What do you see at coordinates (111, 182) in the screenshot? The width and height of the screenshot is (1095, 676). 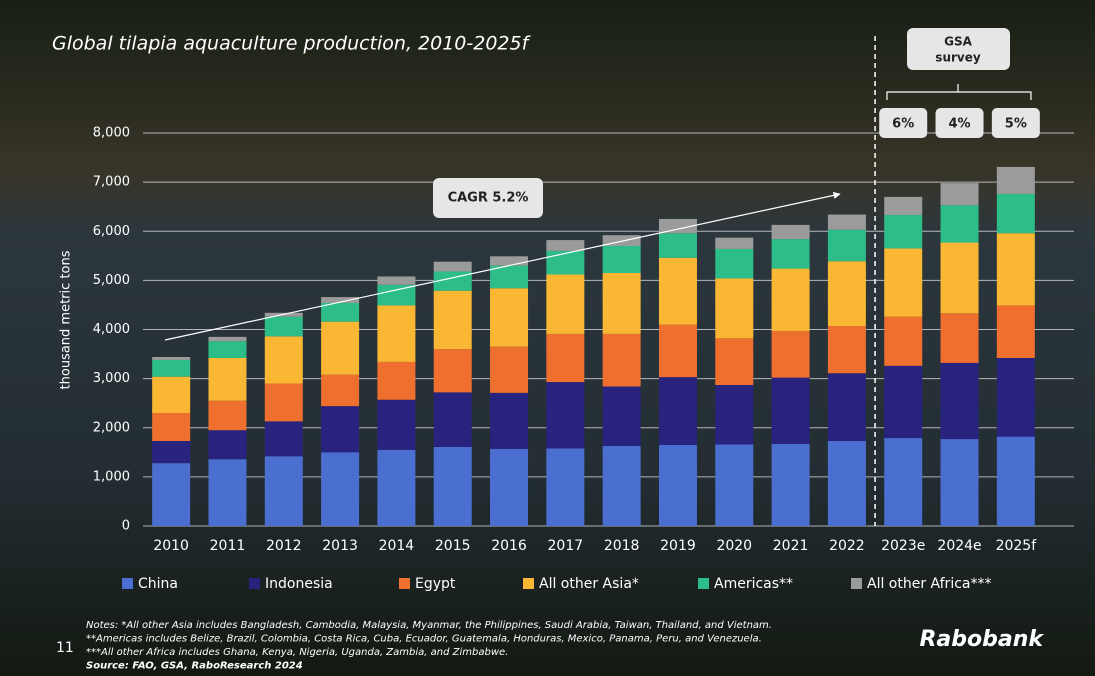 I see `y-tick-label: 7,000` at bounding box center [111, 182].